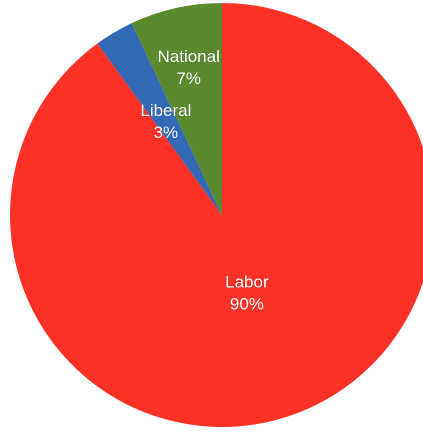 The height and width of the screenshot is (434, 423). I want to click on slice-label-labor: Labor, so click(247, 282).